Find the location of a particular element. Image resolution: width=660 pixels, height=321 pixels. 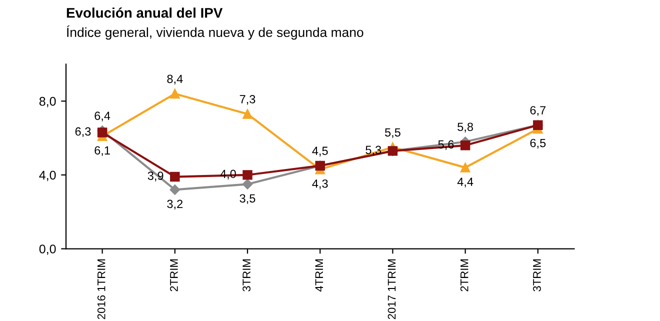

x-tick-label: 2016 1TRIM is located at coordinates (101, 289).